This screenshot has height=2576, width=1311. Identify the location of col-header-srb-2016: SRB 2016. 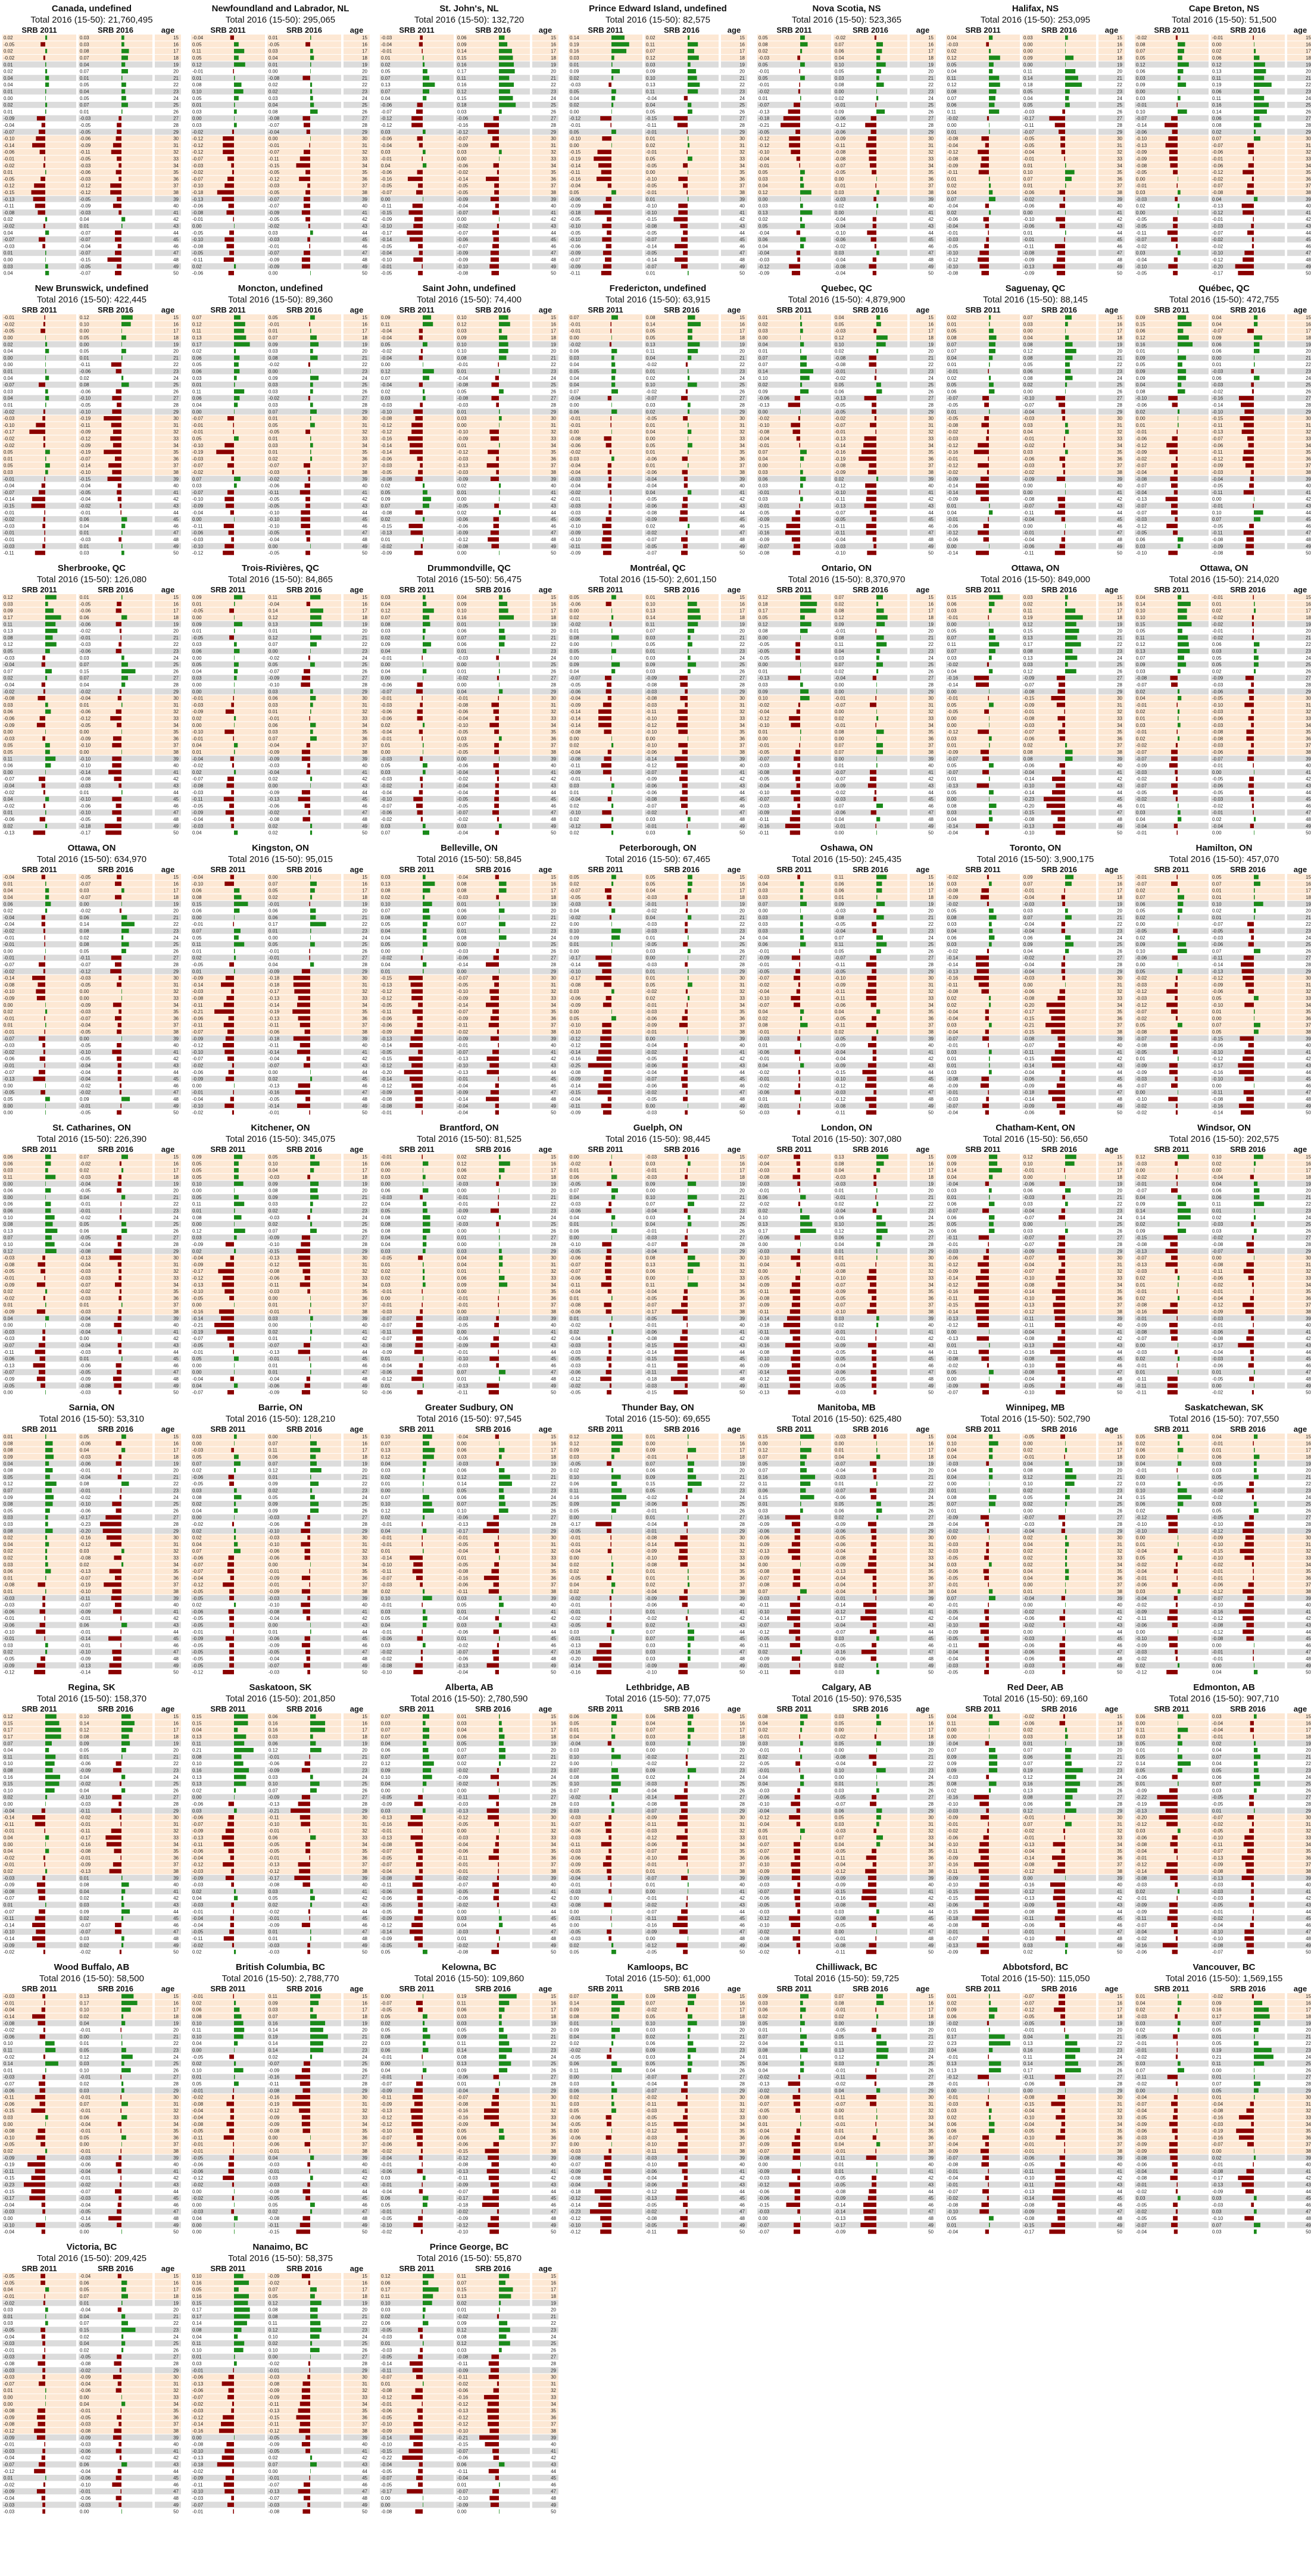
(870, 310).